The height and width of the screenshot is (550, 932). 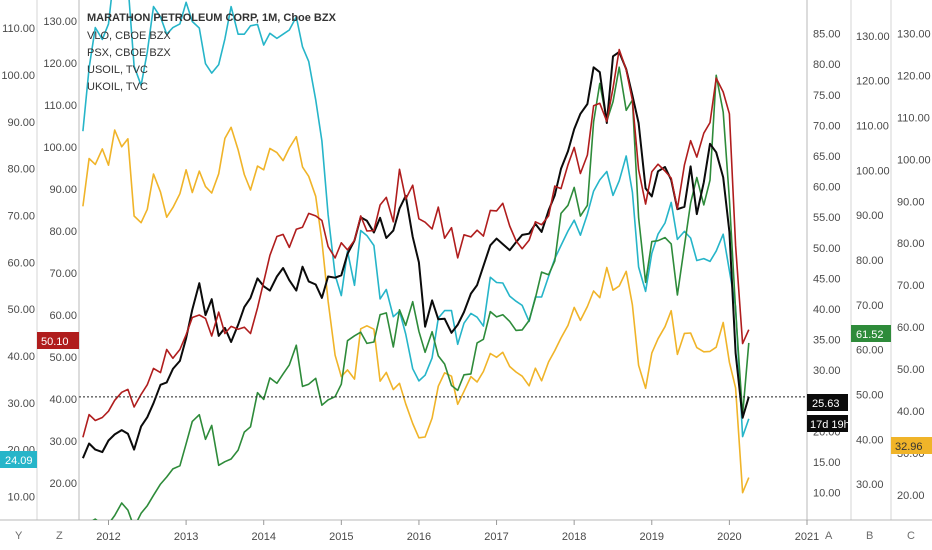 What do you see at coordinates (60, 22) in the screenshot?
I see `tick-label-z-11: 130.00` at bounding box center [60, 22].